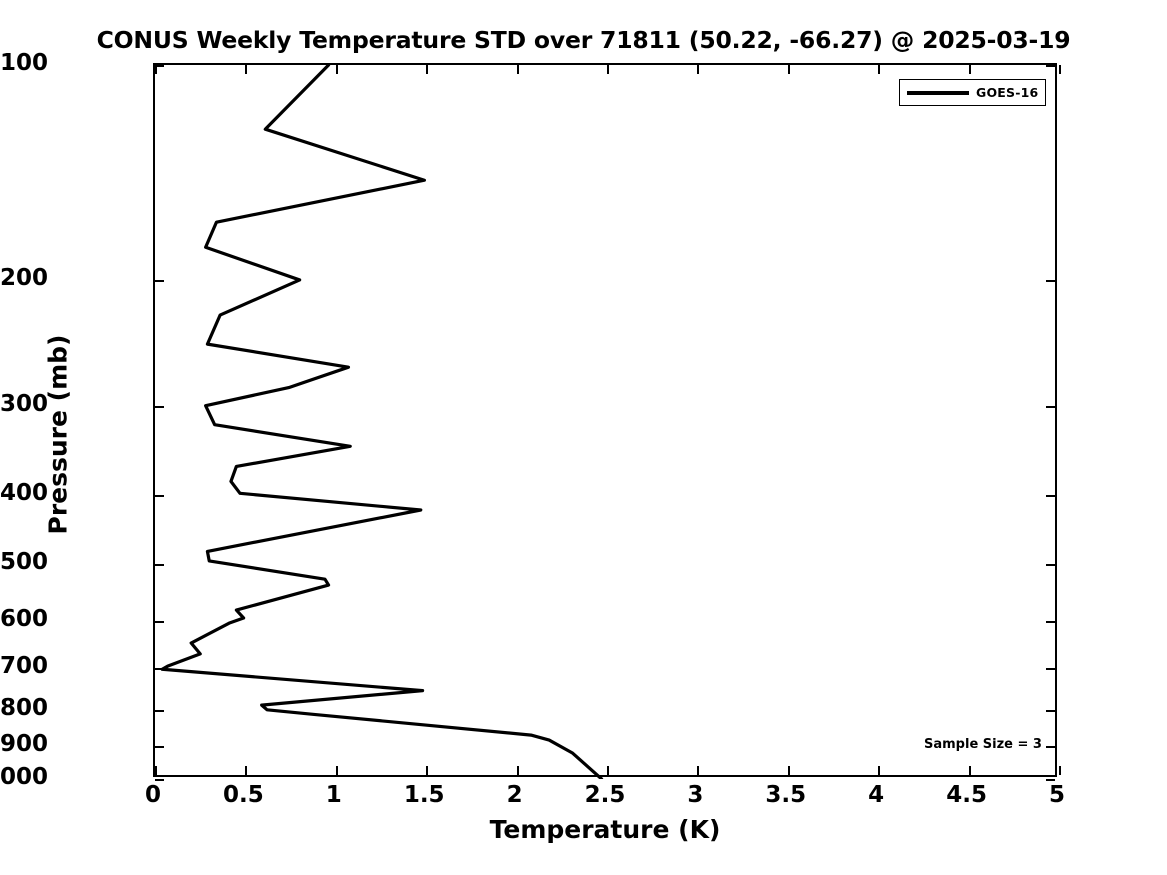 The image size is (1167, 875). I want to click on sample-size-annotation: Sample Size = 3, so click(983, 744).